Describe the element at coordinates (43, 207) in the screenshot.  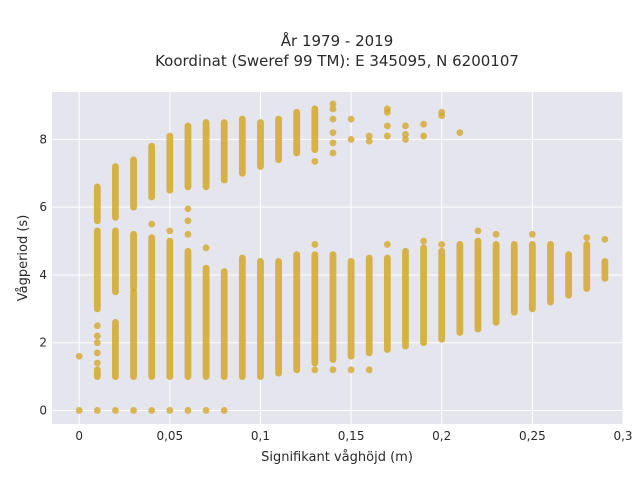
I see `y-tick-label: 6` at that location.